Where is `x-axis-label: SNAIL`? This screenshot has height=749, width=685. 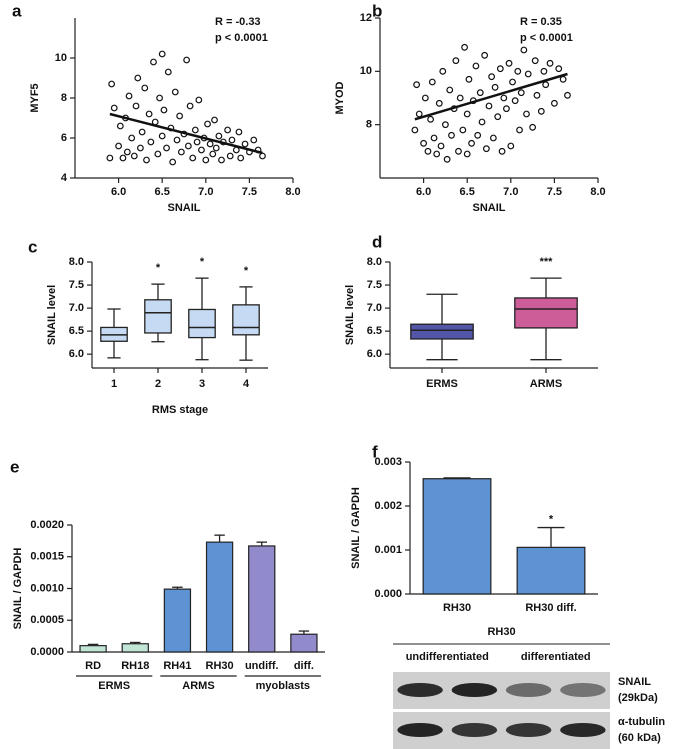
x-axis-label: SNAIL is located at coordinates (184, 208).